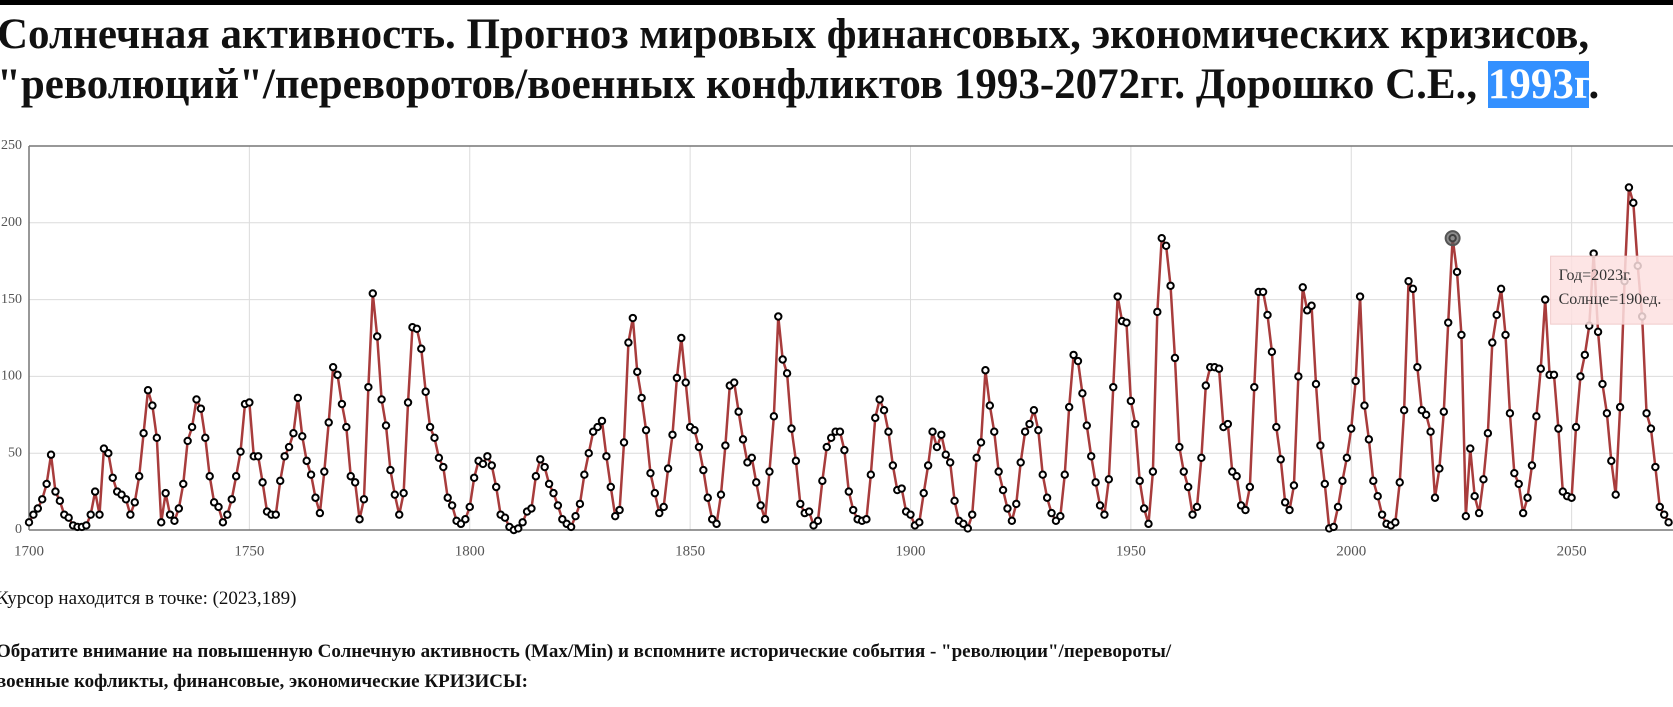 Image resolution: width=1673 pixels, height=707 pixels. Describe the element at coordinates (1351, 551) in the screenshot. I see `x-tick-label: 2000` at that location.